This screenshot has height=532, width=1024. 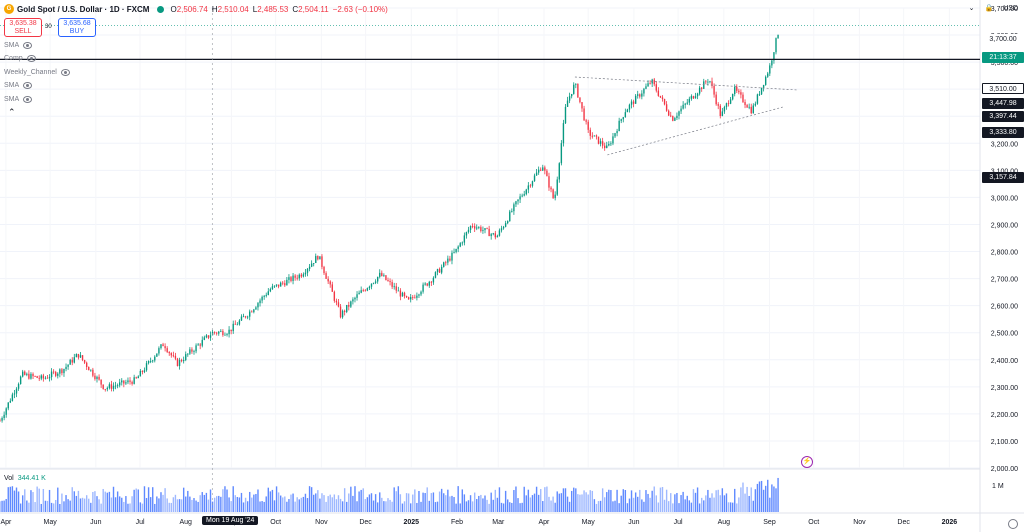 I want to click on symbol-title: Gold Spot / U.S. Dollar · 1D · FXCM, so click(x=83, y=9).